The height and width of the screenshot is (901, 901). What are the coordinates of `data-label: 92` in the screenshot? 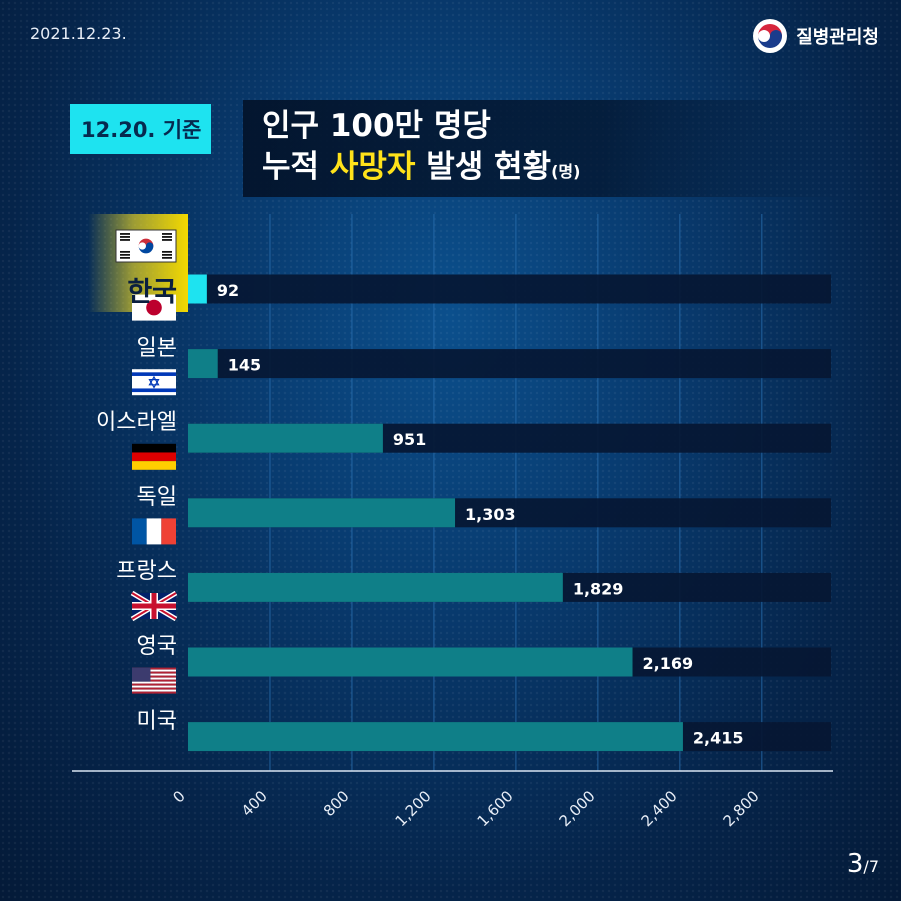 It's located at (228, 290).